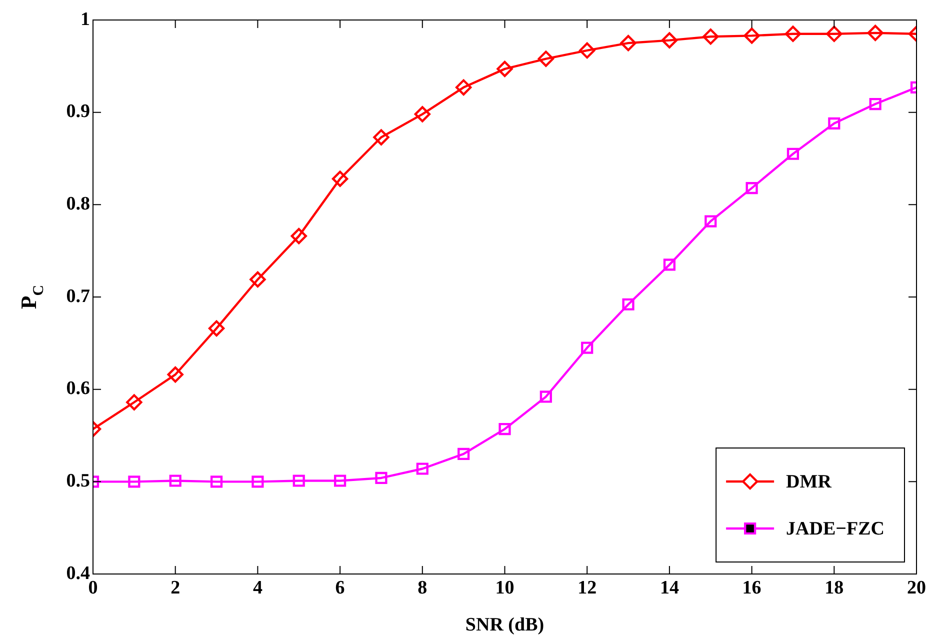 Image resolution: width=929 pixels, height=641 pixels. I want to click on y-tick-label: 0.6, so click(78, 389).